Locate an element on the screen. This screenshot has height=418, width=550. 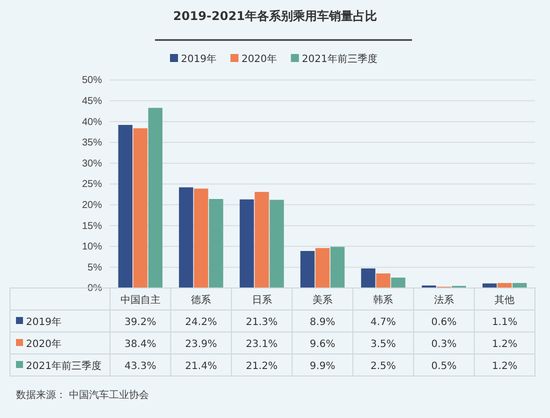
legend-label: 2020年 is located at coordinates (259, 59).